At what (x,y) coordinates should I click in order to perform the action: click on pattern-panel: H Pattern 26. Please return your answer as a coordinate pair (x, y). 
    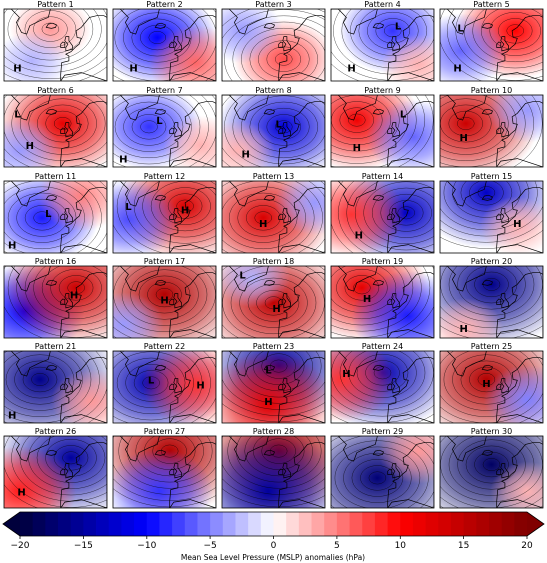
    Looking at the image, I should click on (55, 468).